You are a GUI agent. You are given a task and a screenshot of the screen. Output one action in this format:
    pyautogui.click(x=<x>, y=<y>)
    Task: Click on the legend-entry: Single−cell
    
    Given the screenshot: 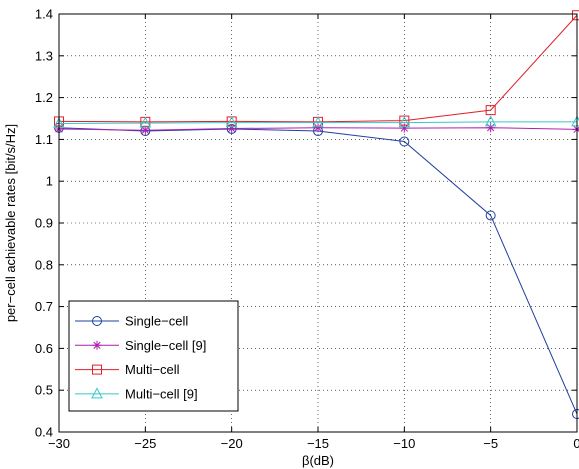 What is the action you would take?
    pyautogui.click(x=131, y=321)
    